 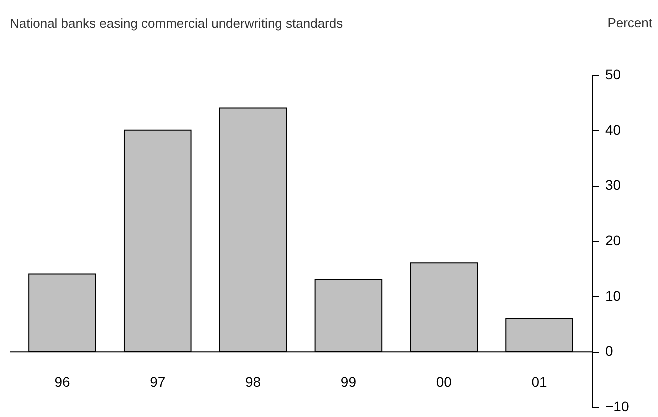 What do you see at coordinates (158, 382) in the screenshot?
I see `x-tick-label: 97` at bounding box center [158, 382].